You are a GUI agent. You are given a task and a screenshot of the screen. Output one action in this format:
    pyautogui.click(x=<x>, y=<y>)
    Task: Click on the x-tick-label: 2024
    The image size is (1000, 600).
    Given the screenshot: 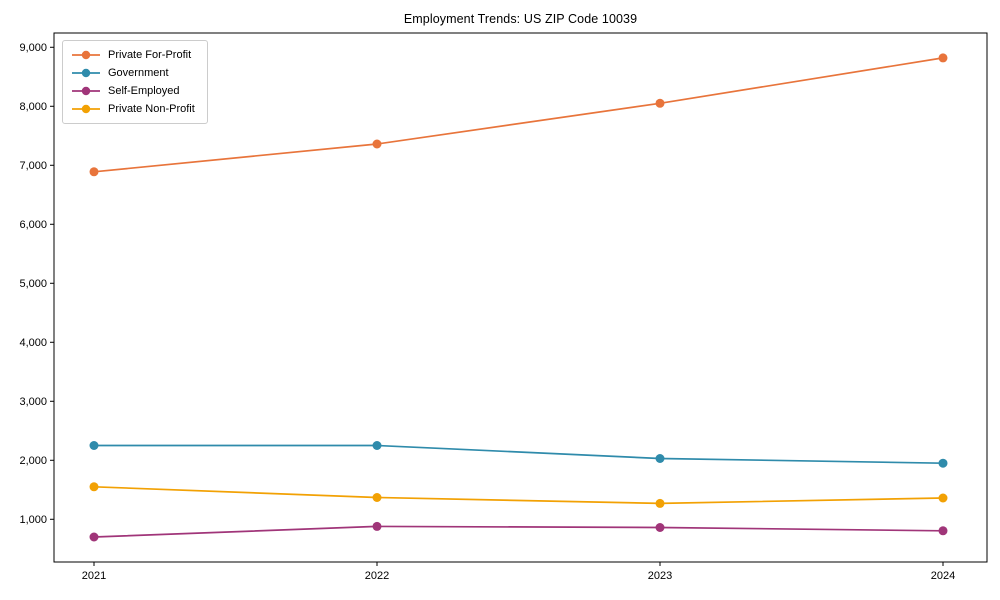 What is the action you would take?
    pyautogui.click(x=943, y=576)
    